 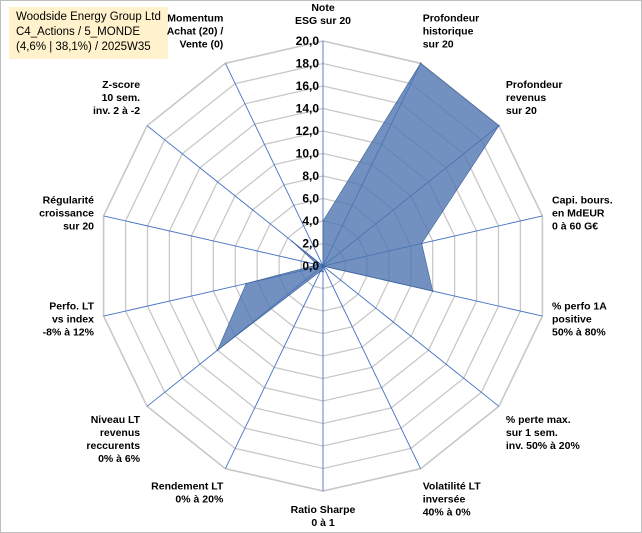 I want to click on axis-label: Z-score, so click(x=121, y=85).